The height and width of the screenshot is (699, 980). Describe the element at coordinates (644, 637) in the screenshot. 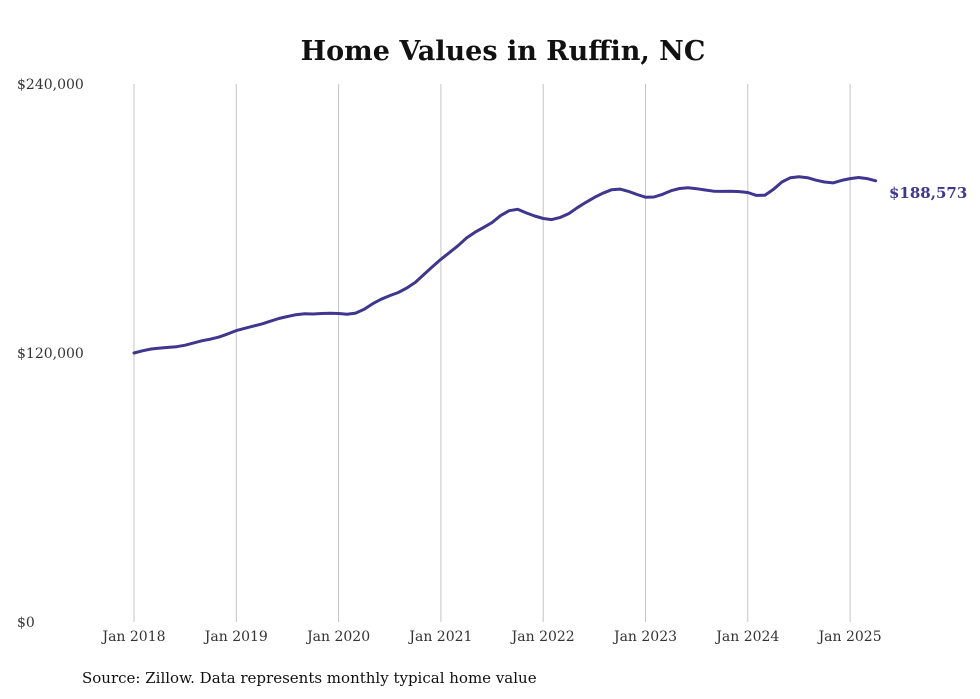

I see `x-tick-label-2023: Jan 2023` at that location.